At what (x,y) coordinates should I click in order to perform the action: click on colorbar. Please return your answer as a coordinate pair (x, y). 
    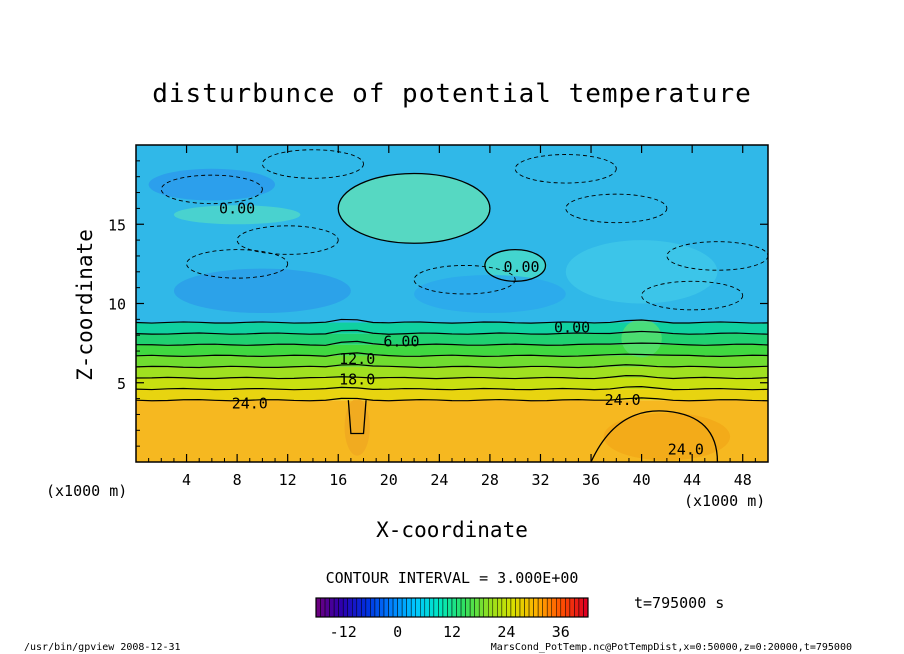
    Looking at the image, I should click on (452, 607).